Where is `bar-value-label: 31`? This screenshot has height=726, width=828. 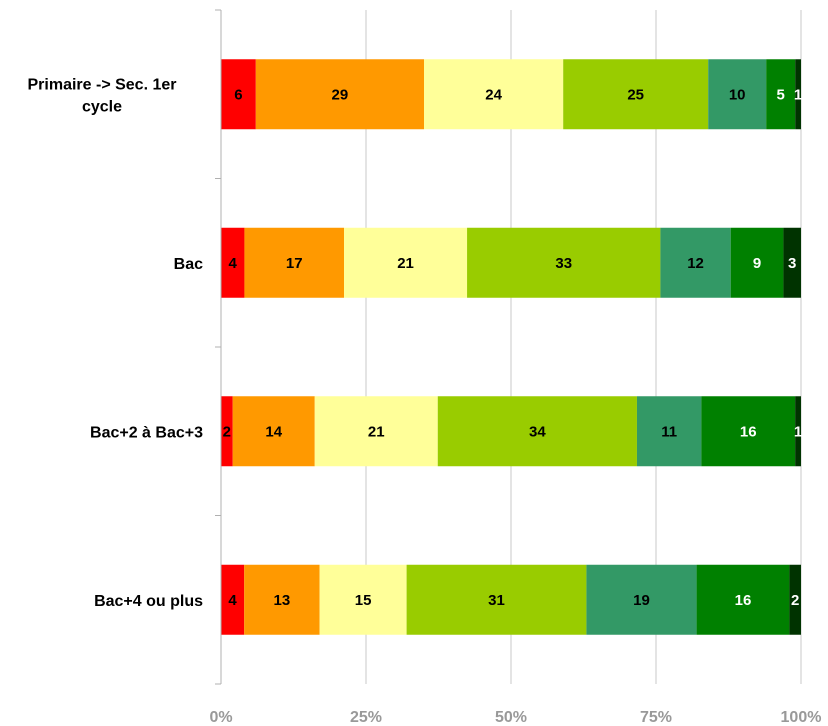
bar-value-label: 31 is located at coordinates (496, 600).